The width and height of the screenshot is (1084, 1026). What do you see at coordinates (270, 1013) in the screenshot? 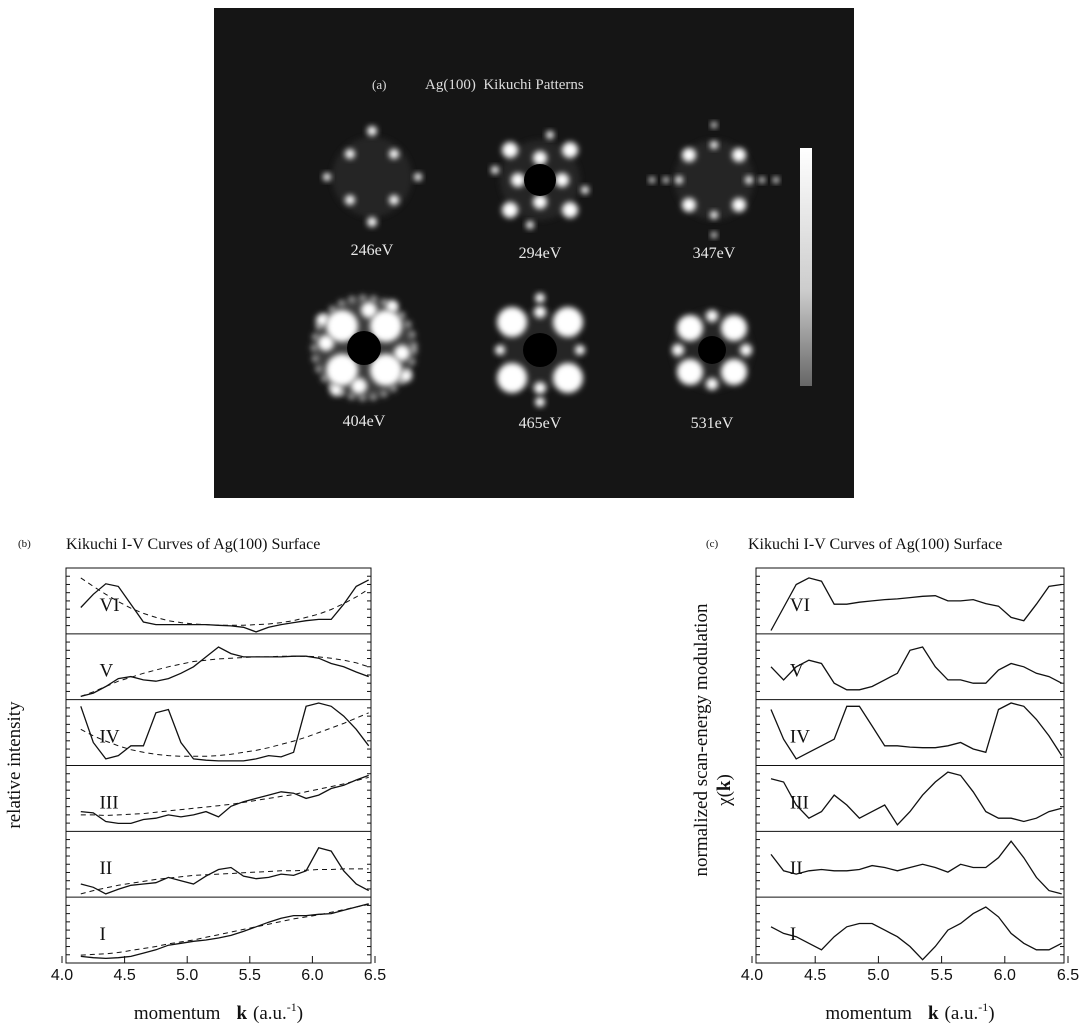
I see `x-axis-label-part: (a.u.` at bounding box center [270, 1013].